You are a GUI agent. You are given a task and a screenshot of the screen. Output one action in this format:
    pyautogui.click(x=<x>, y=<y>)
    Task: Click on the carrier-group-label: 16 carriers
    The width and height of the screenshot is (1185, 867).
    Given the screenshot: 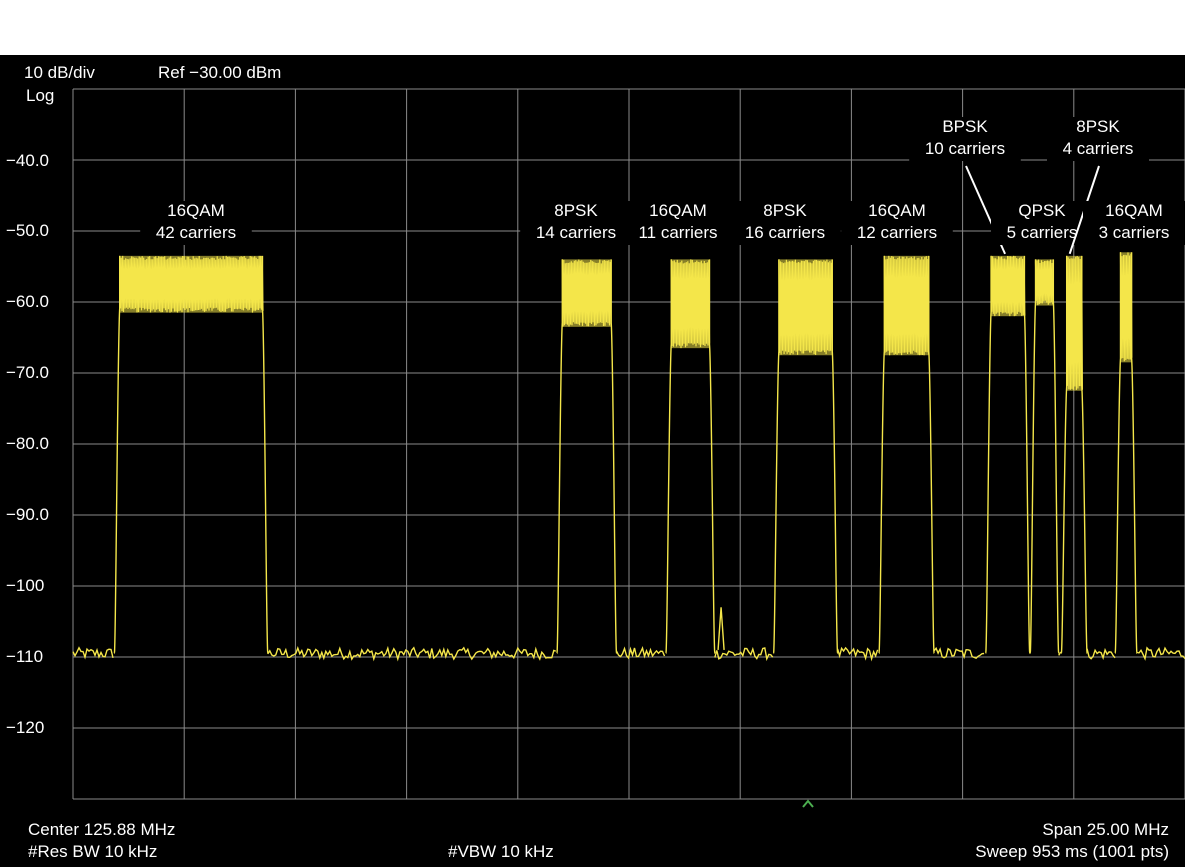 What is the action you would take?
    pyautogui.click(x=785, y=232)
    